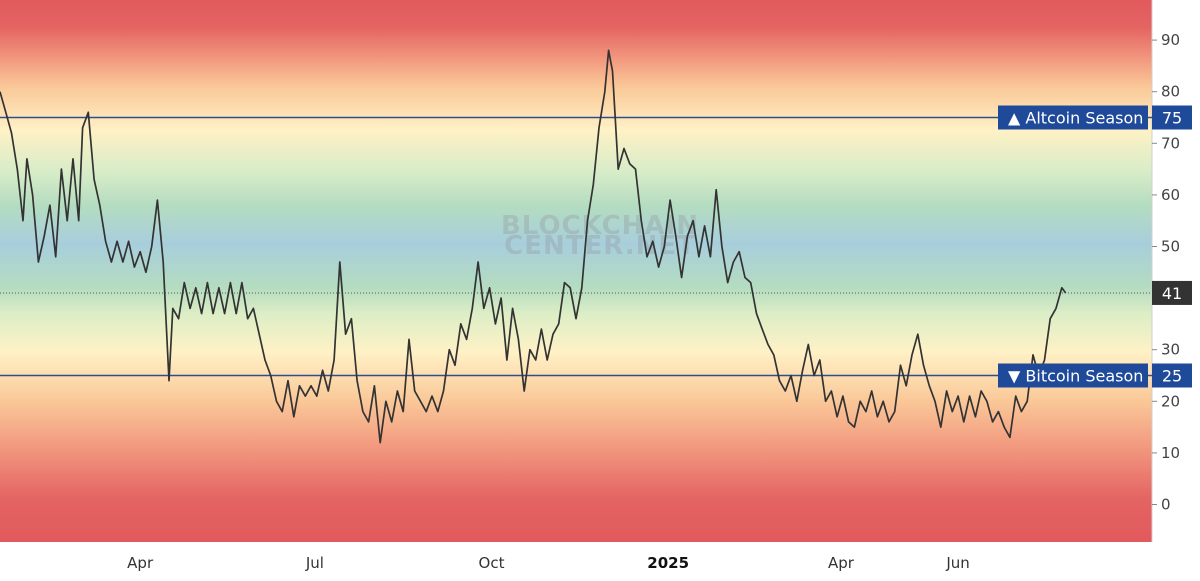  What do you see at coordinates (957, 563) in the screenshot?
I see `x-tick-label: Jun` at bounding box center [957, 563].